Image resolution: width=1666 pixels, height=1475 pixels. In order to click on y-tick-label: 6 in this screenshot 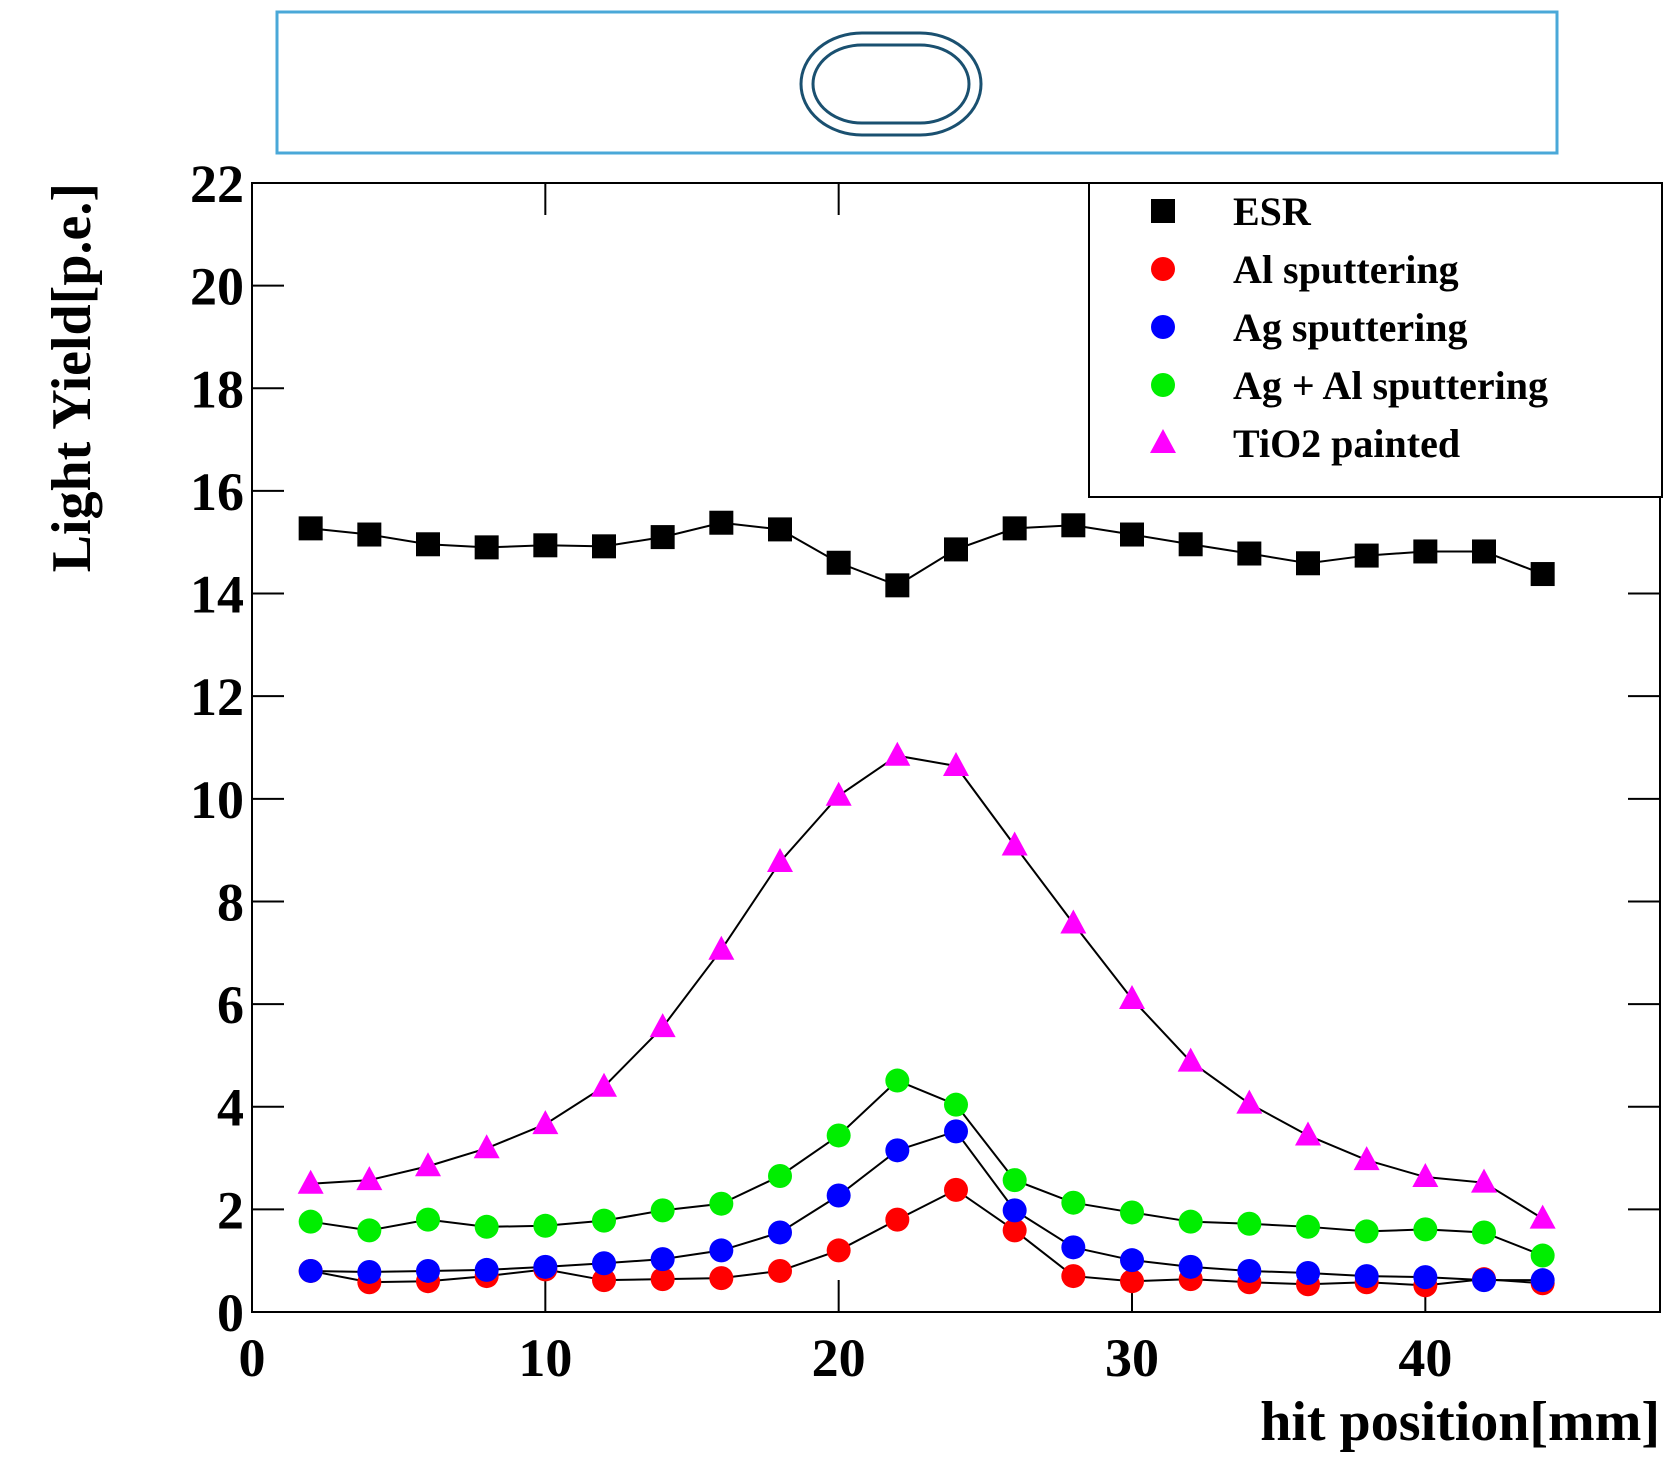, I will do `click(230, 1005)`.